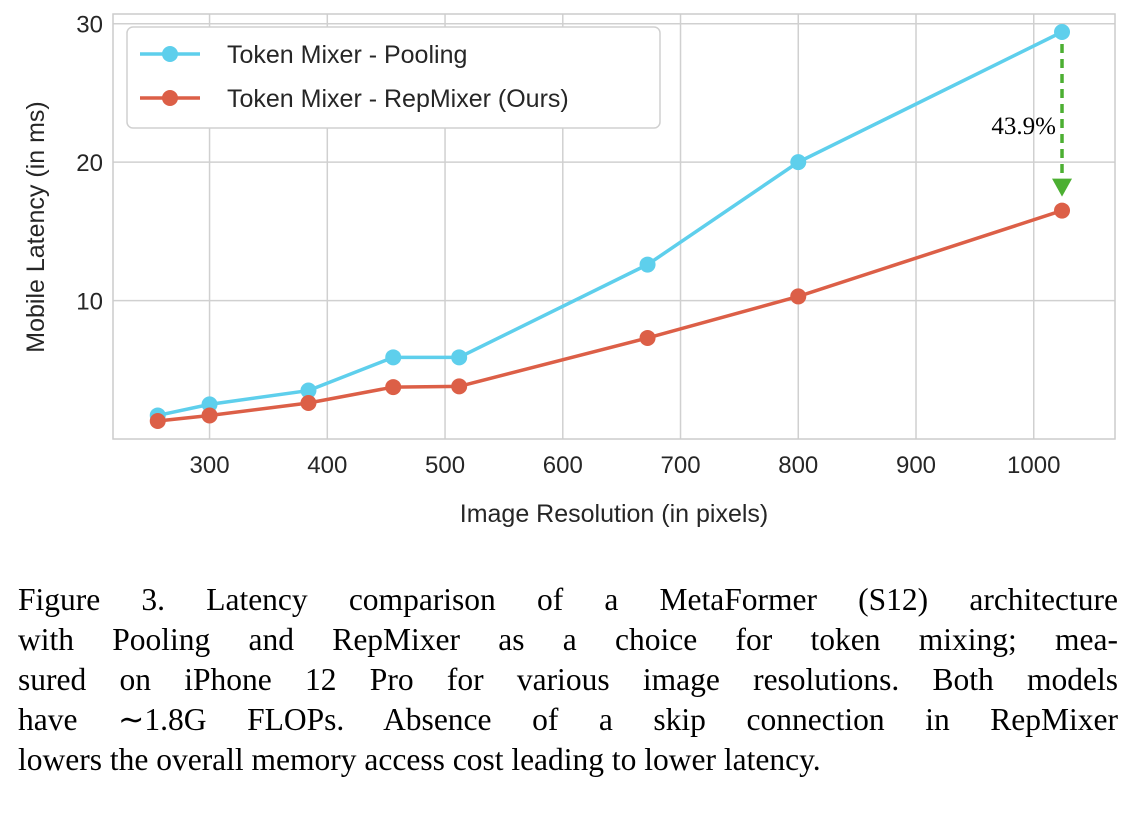  What do you see at coordinates (327, 465) in the screenshot?
I see `x-tick-label: 400` at bounding box center [327, 465].